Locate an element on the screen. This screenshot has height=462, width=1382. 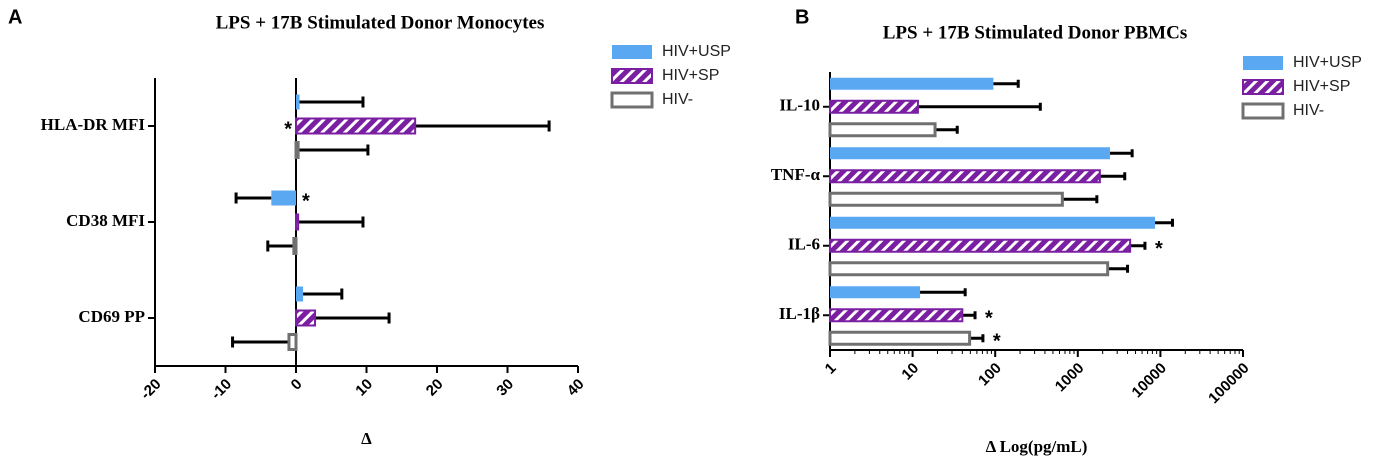
x-tick-label: 100 is located at coordinates (990, 375).